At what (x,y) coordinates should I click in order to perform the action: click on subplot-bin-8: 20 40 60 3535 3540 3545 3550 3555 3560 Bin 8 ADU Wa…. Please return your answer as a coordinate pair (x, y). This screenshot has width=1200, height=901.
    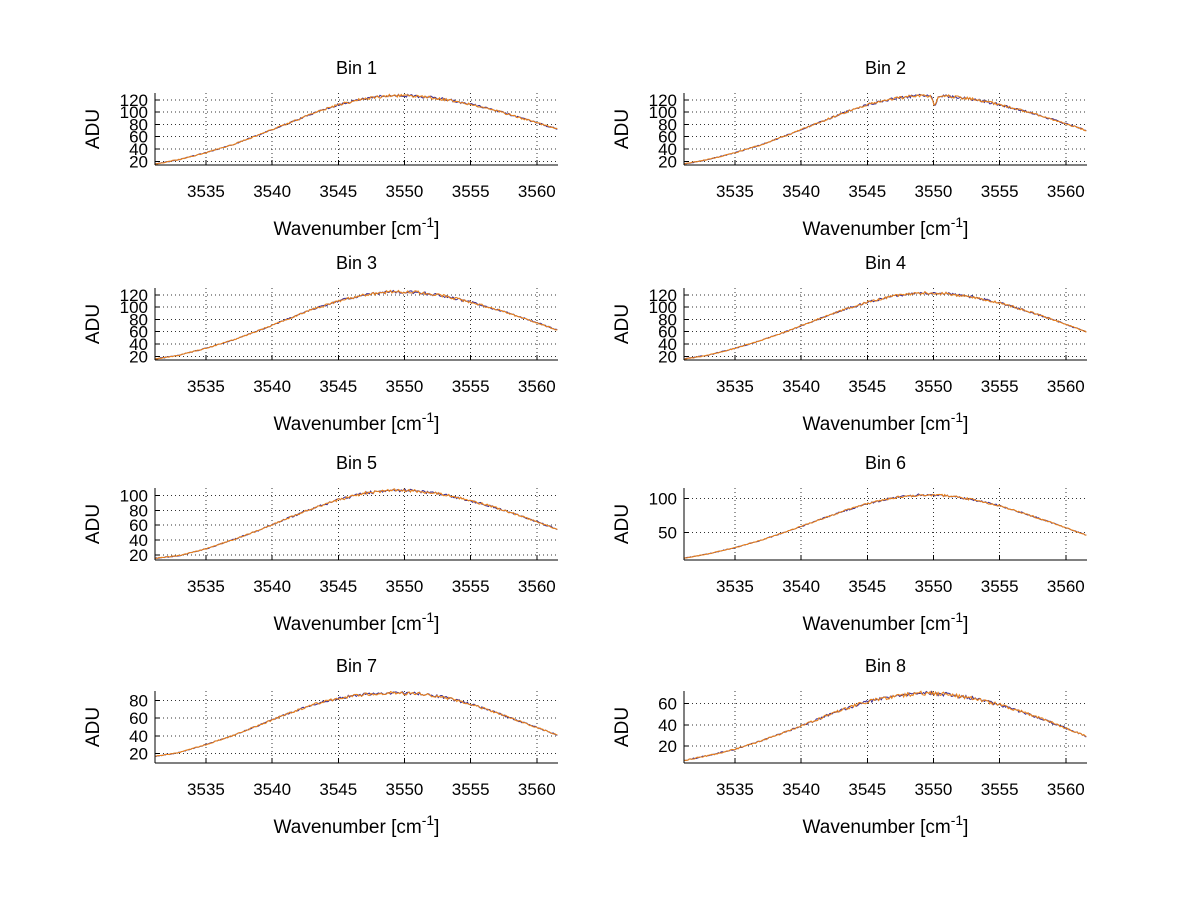
    Looking at the image, I should click on (849, 747).